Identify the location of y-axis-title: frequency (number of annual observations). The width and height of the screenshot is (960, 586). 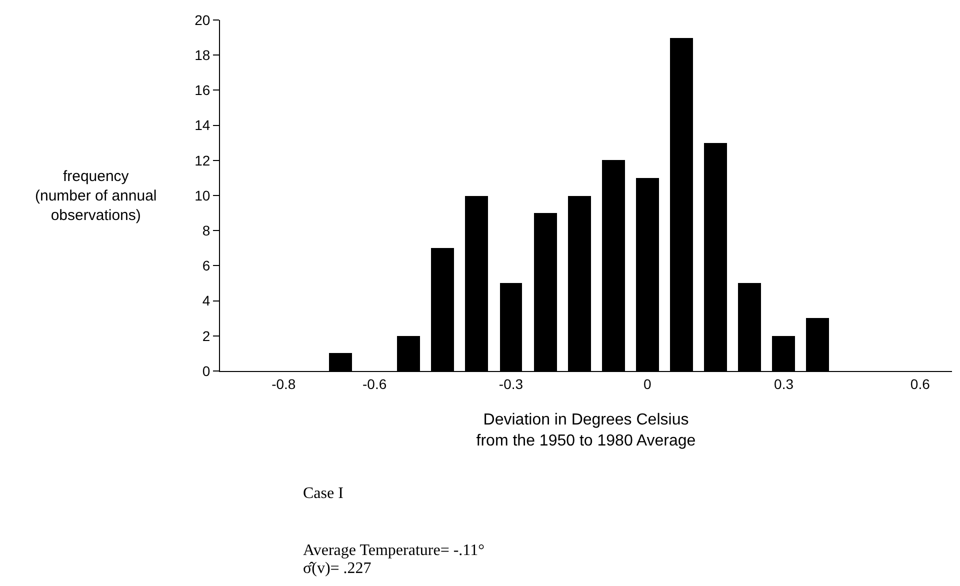
(96, 196).